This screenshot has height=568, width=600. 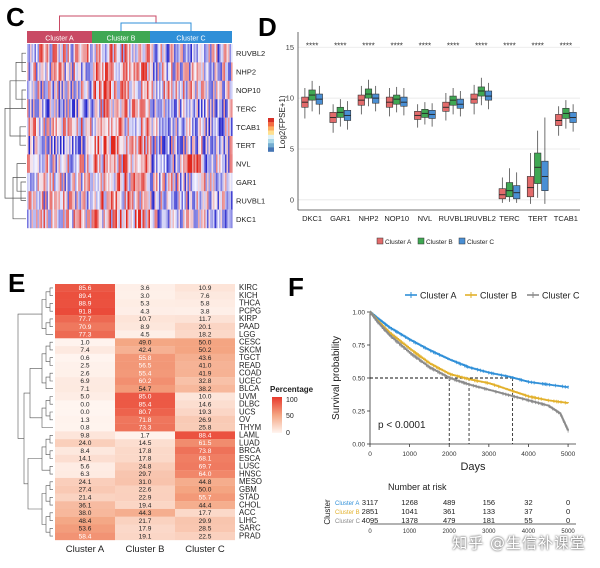 What do you see at coordinates (204, 311) in the screenshot?
I see `heatmap-cell-value: 3.8` at bounding box center [204, 311].